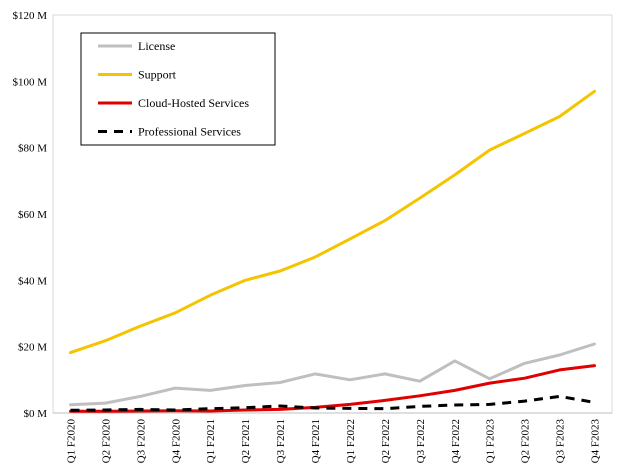 The height and width of the screenshot is (473, 624). What do you see at coordinates (71, 441) in the screenshot?
I see `x-tick-label: Q1 F2020` at bounding box center [71, 441].